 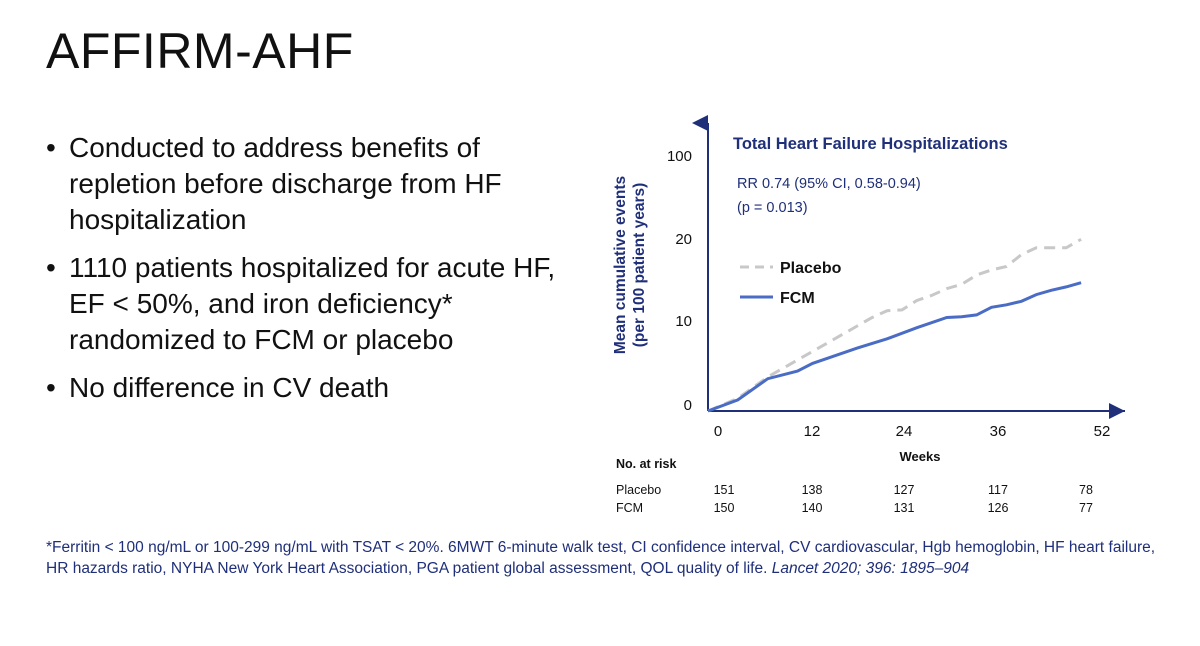 What do you see at coordinates (718, 431) in the screenshot?
I see `x-tick-label: 0` at bounding box center [718, 431].